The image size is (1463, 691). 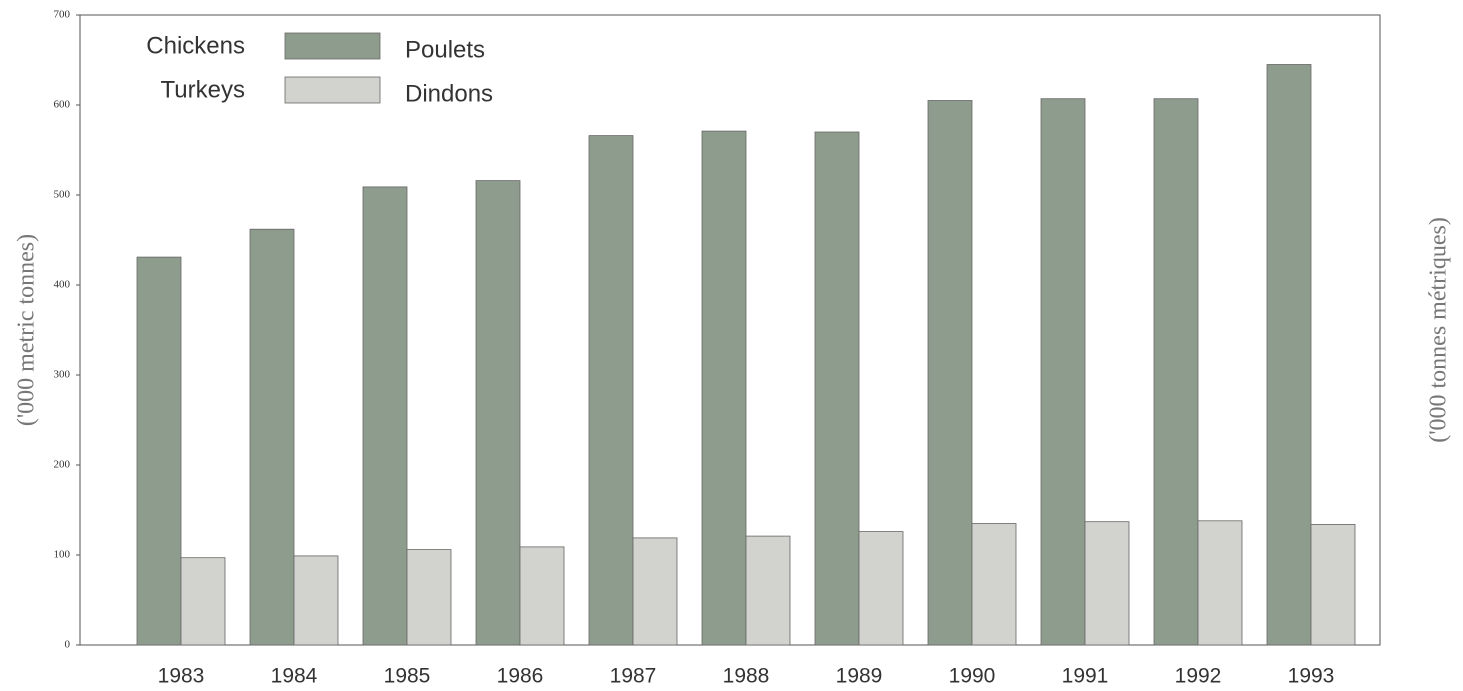 I want to click on x-tick-label: 1985, so click(x=407, y=676).